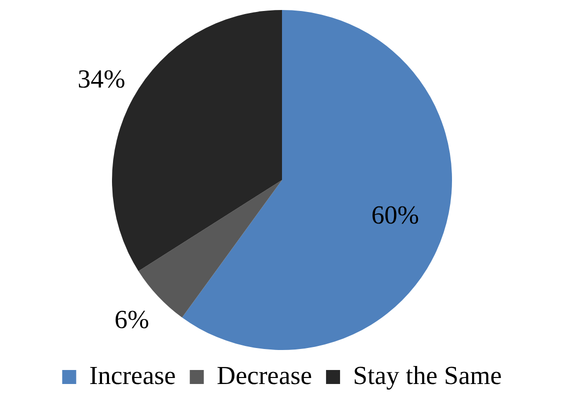 The image size is (564, 405). What do you see at coordinates (132, 319) in the screenshot?
I see `data-label: 6%` at bounding box center [132, 319].